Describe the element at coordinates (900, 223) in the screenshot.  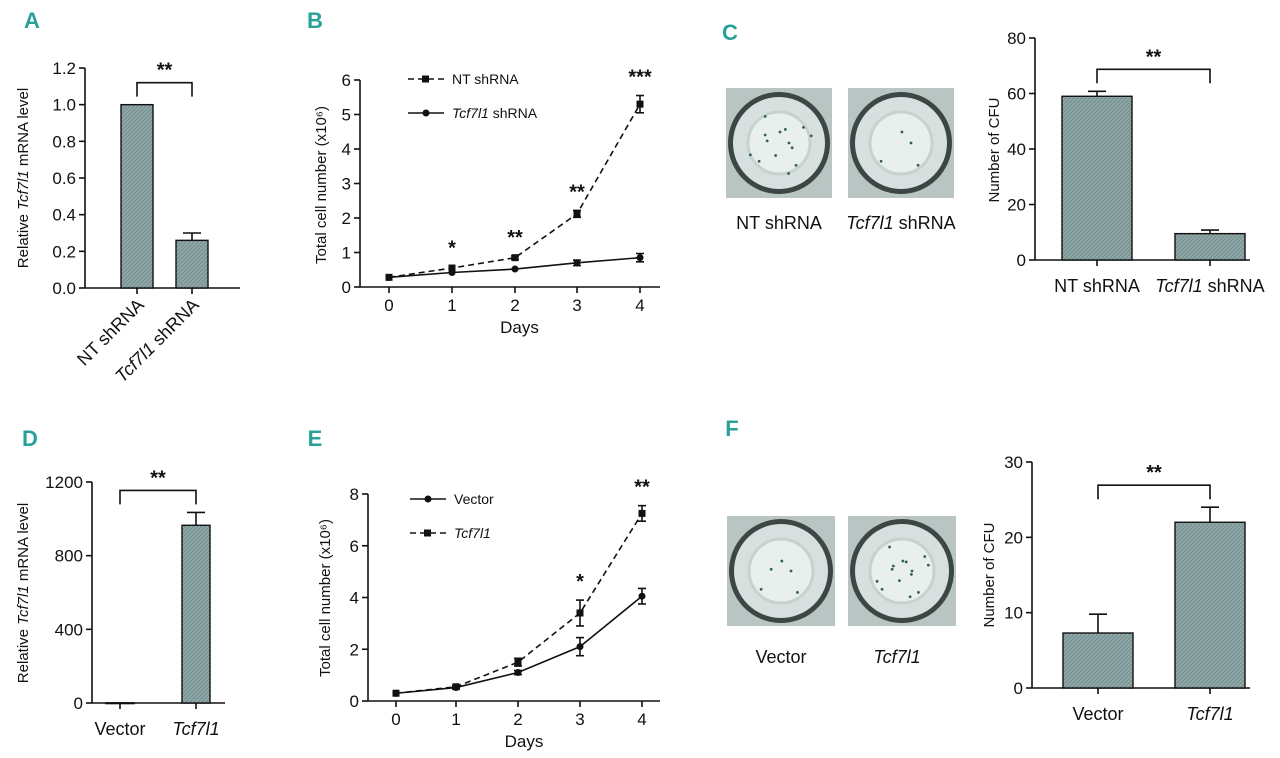
I see `photo-label: Tcf7l1 shRNA` at that location.